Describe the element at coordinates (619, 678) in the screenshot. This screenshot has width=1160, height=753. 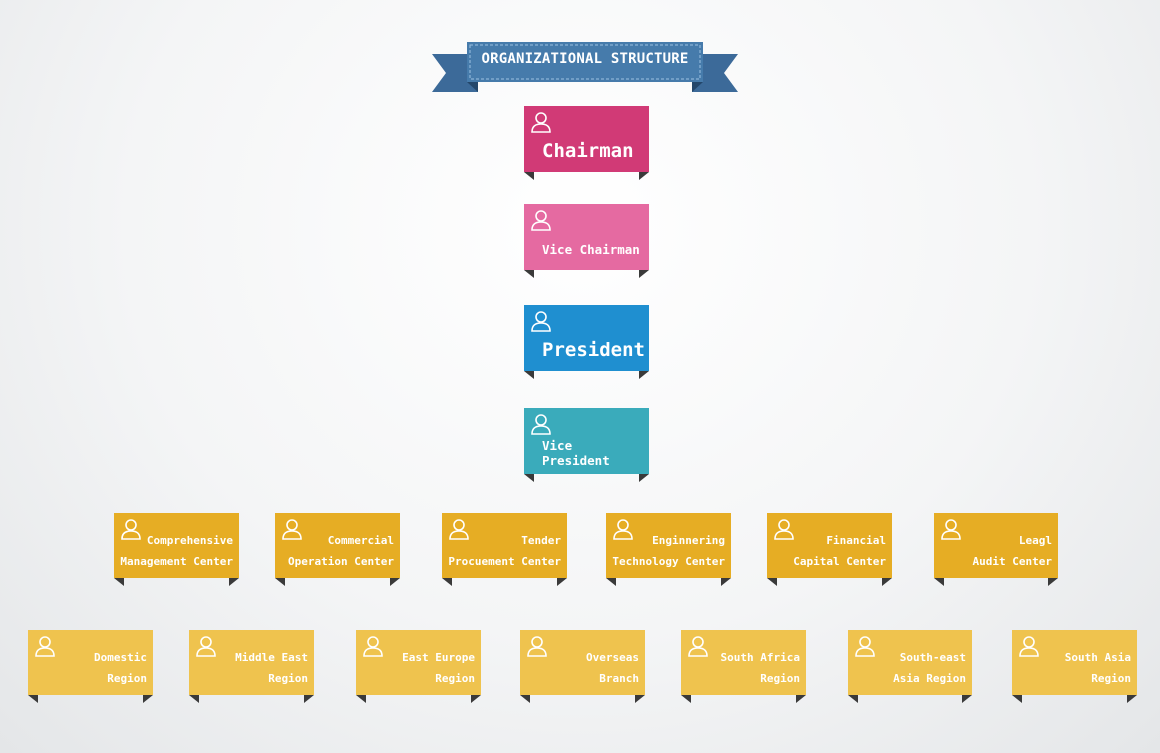
I see `card-label-line2: Branch` at that location.